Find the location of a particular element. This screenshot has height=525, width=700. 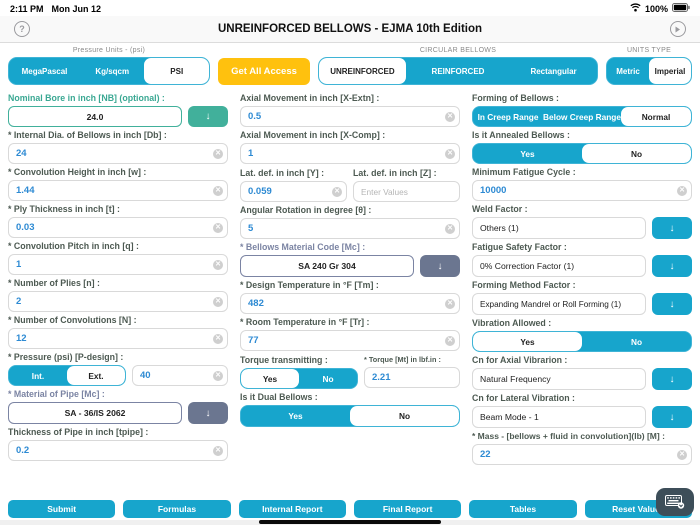

annealed-option-yes: Yes is located at coordinates (527, 153).